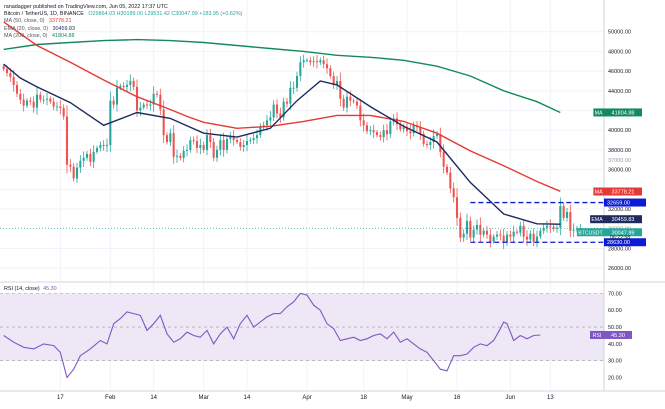 The height and width of the screenshot is (409, 665). I want to click on time-tick-label: 13, so click(550, 398).